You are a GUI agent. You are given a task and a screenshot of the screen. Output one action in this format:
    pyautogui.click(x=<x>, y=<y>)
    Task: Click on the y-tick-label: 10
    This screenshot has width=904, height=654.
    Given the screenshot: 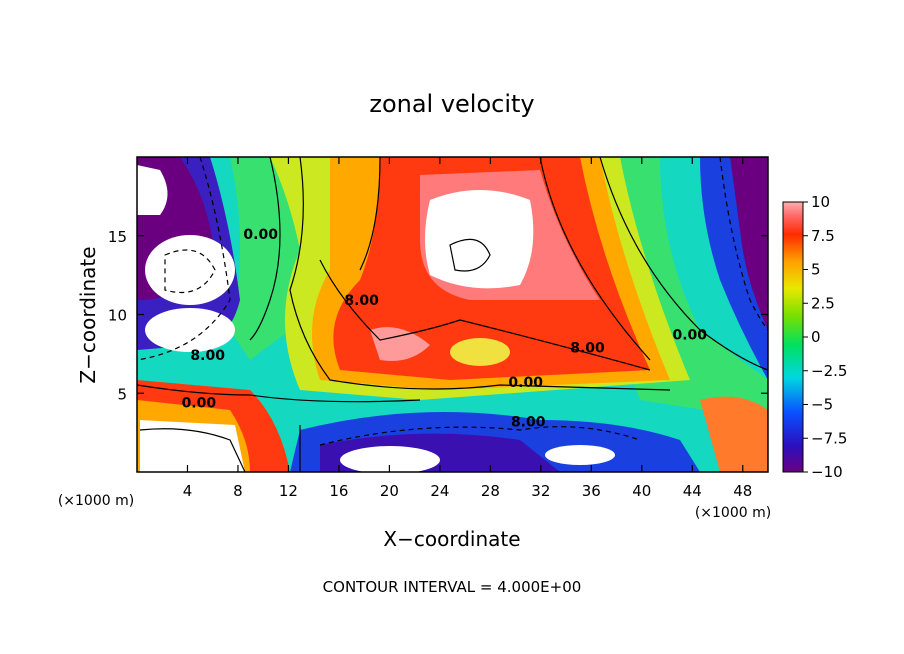 What is the action you would take?
    pyautogui.click(x=117, y=316)
    